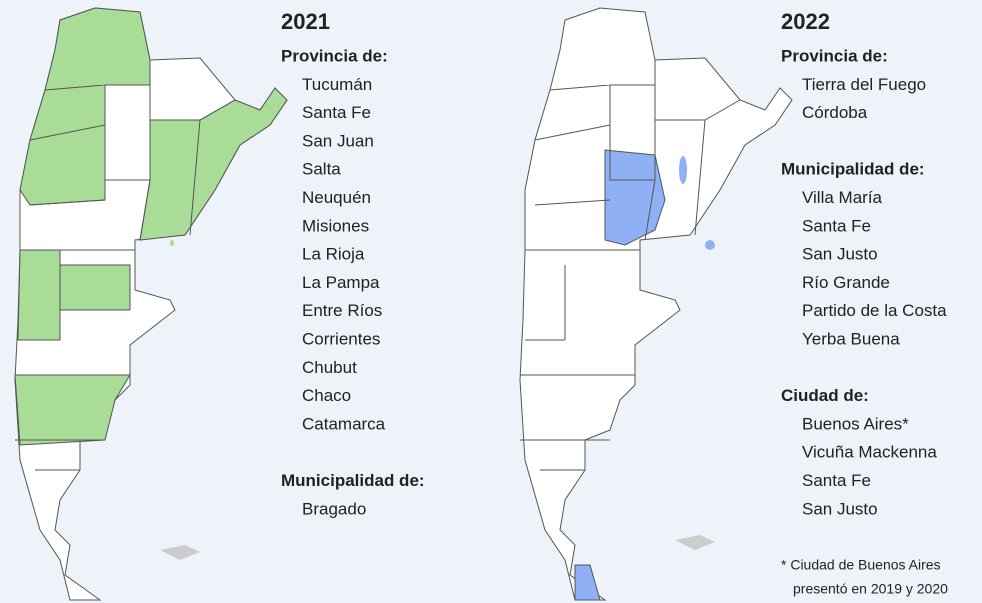 Image resolution: width=982 pixels, height=603 pixels. I want to click on list-item: Yerba Buena, so click(851, 338).